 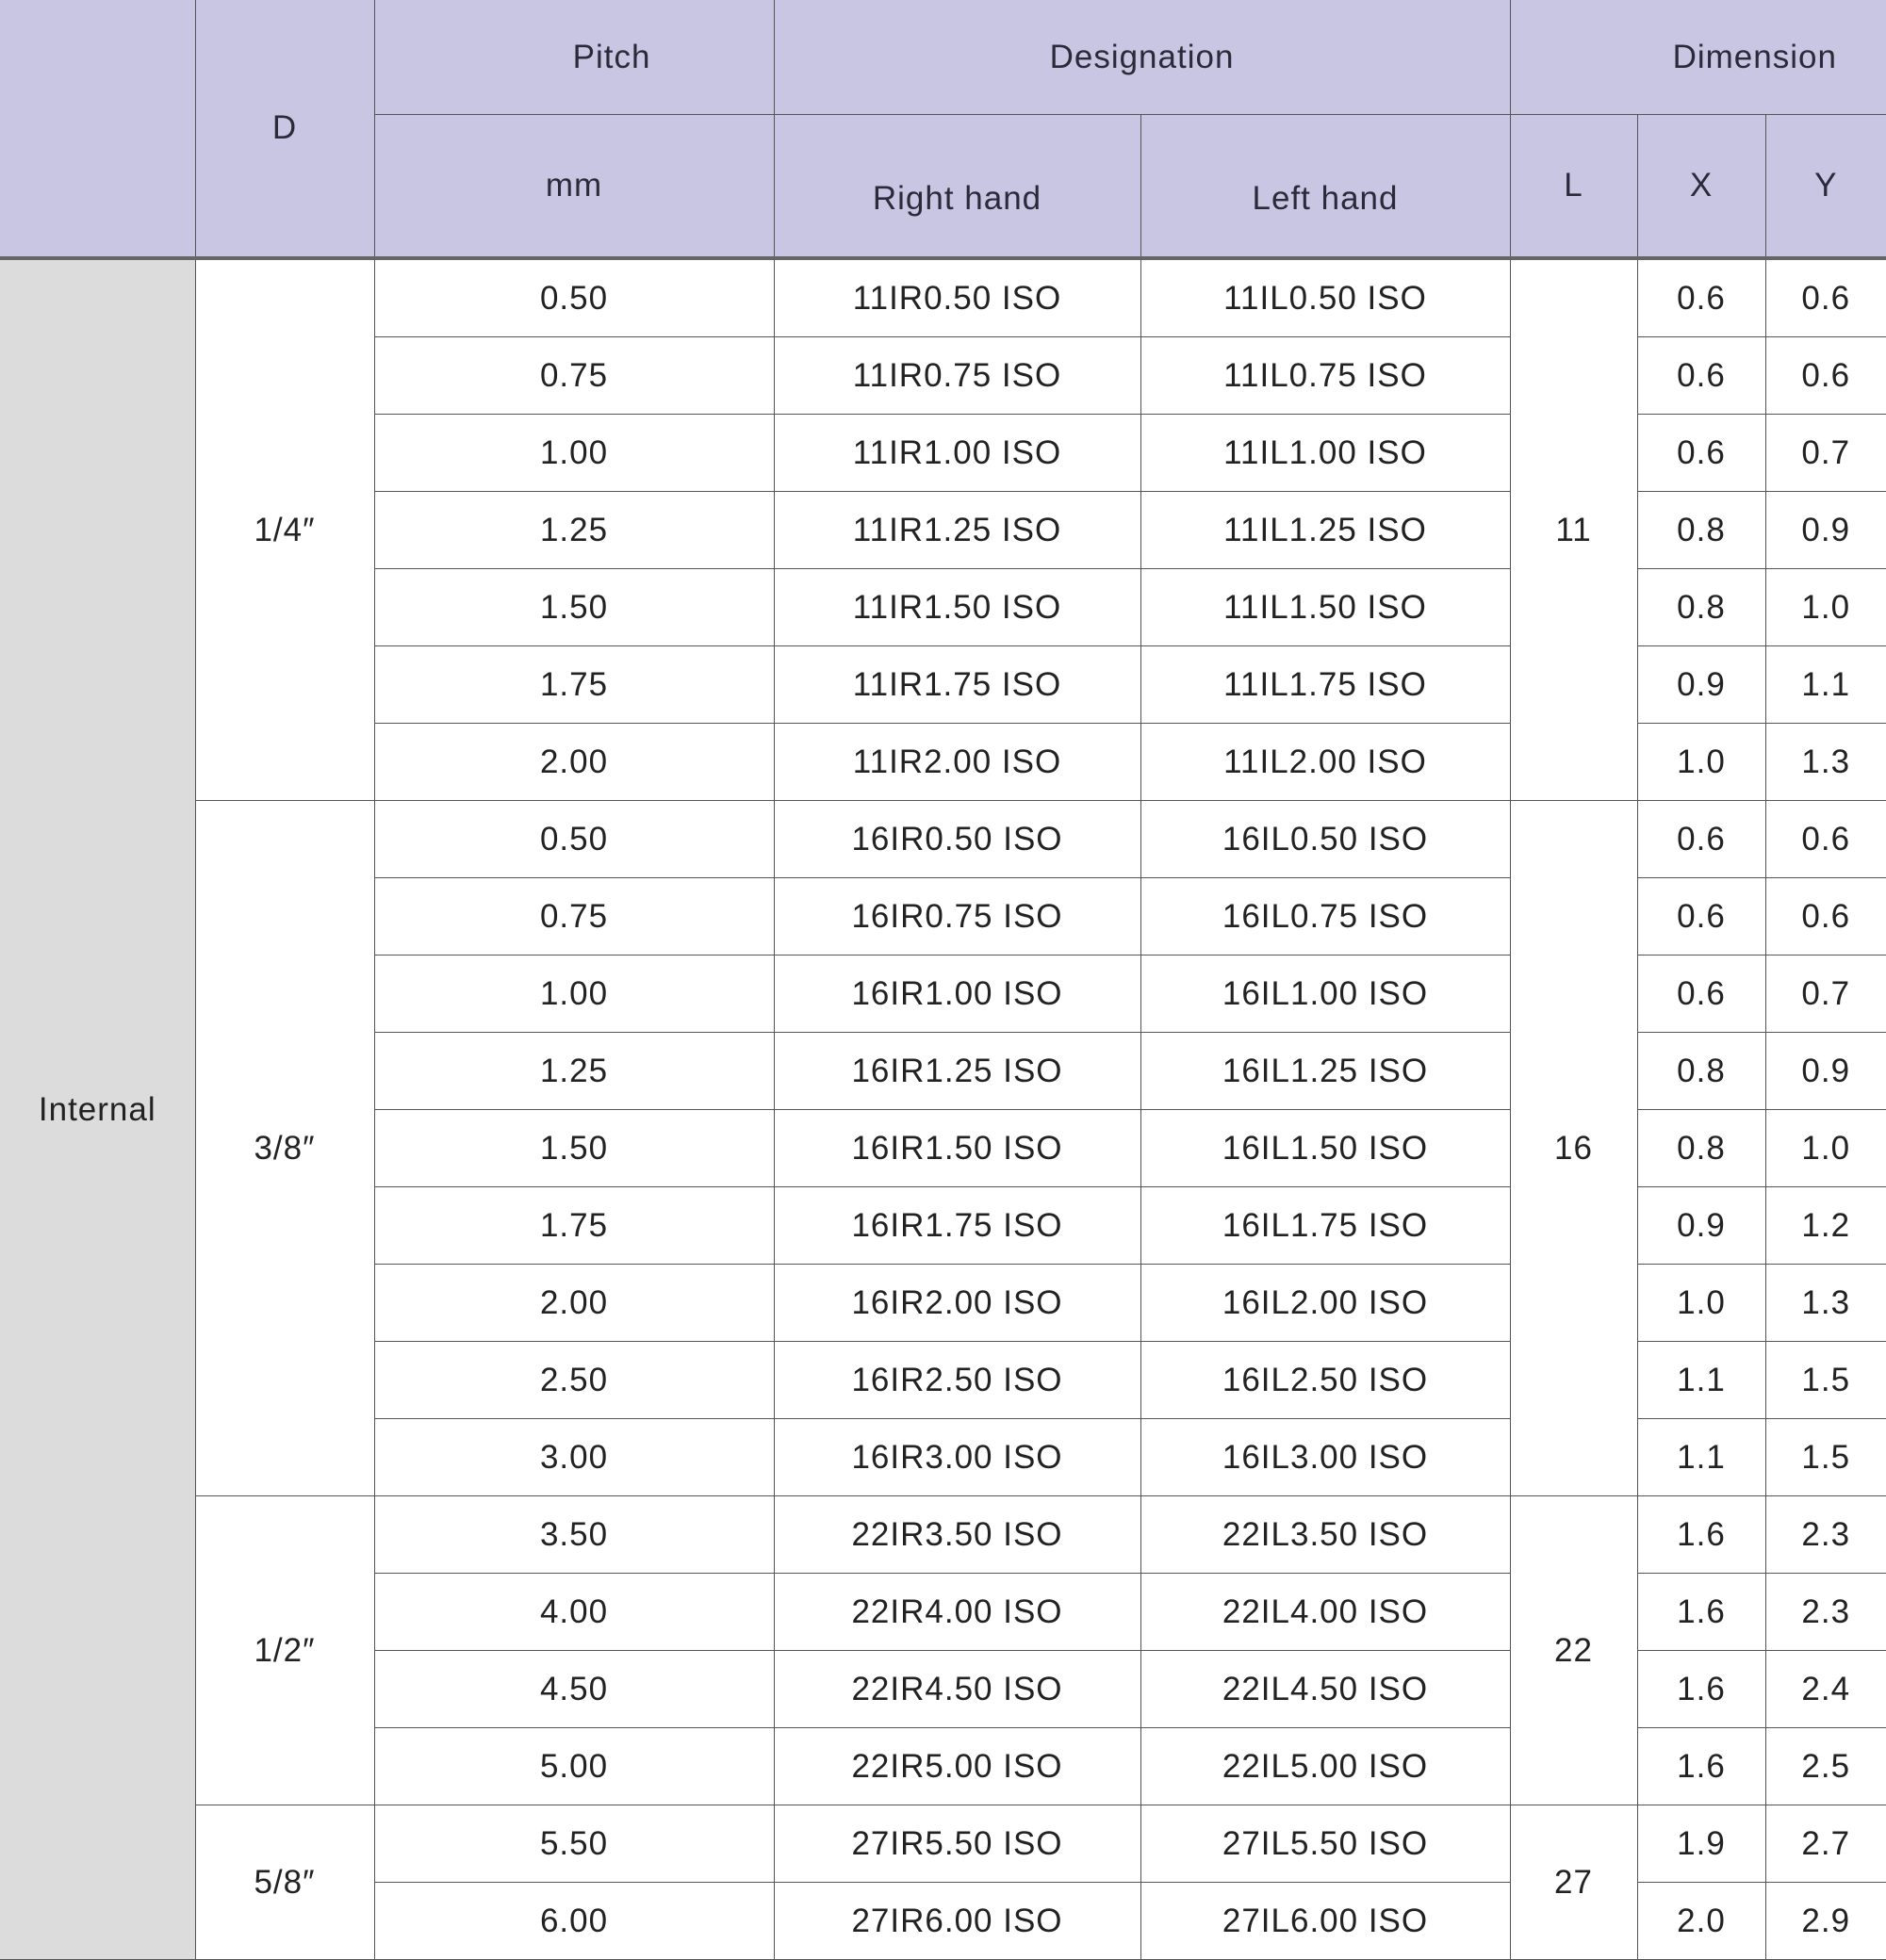 What do you see at coordinates (1697, 57) in the screenshot?
I see `dimension-header: Dimension` at bounding box center [1697, 57].